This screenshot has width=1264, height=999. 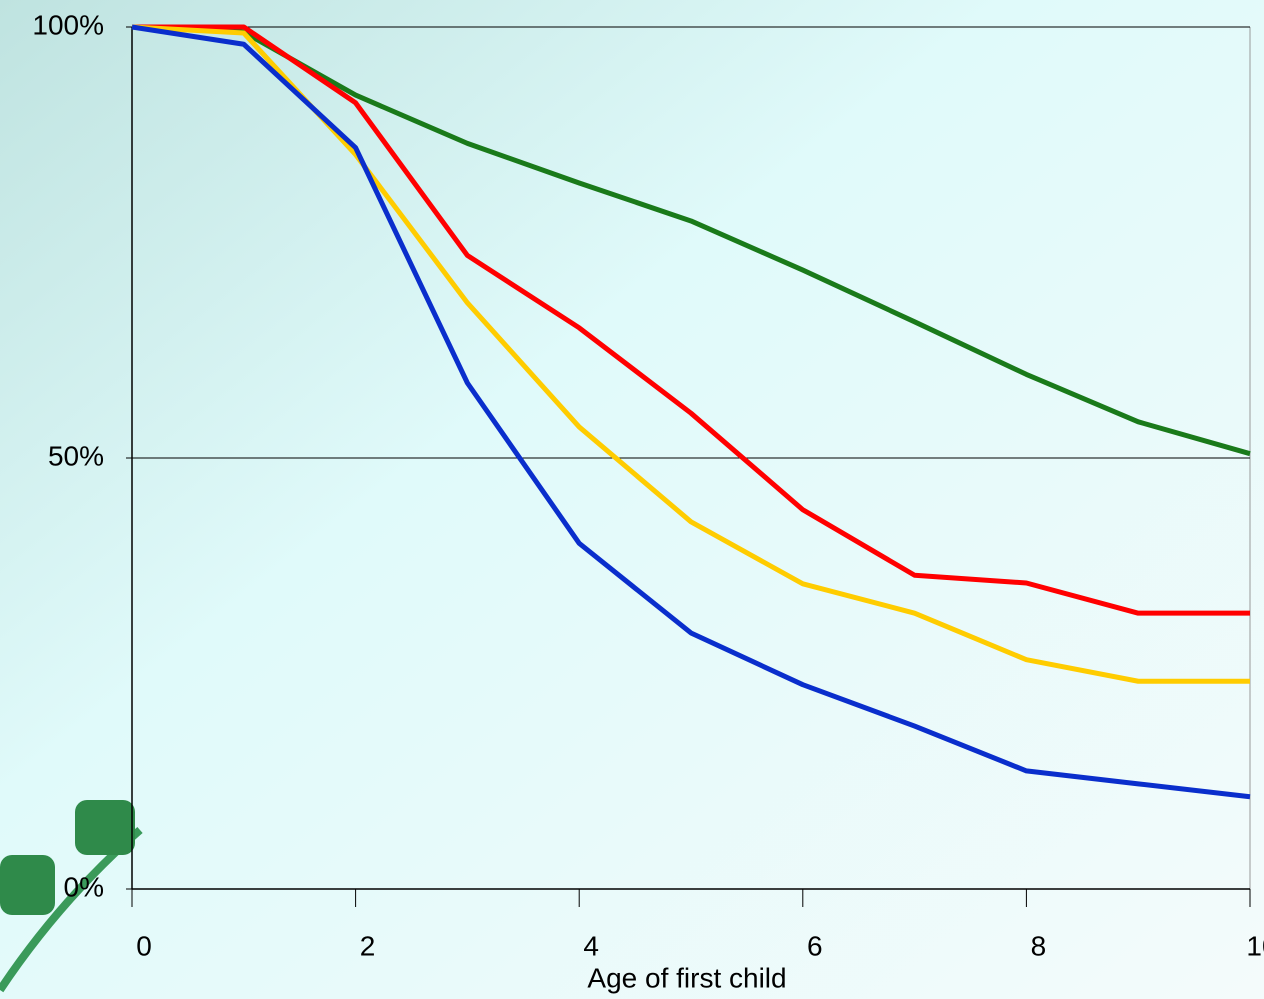 What do you see at coordinates (1039, 945) in the screenshot?
I see `x-tick-label: 8` at bounding box center [1039, 945].